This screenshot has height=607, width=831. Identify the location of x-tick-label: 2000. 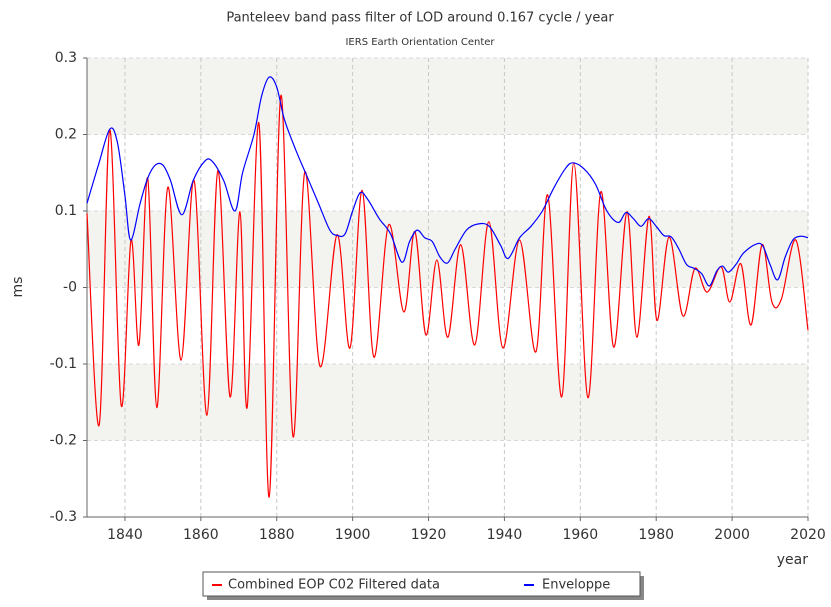
(732, 535).